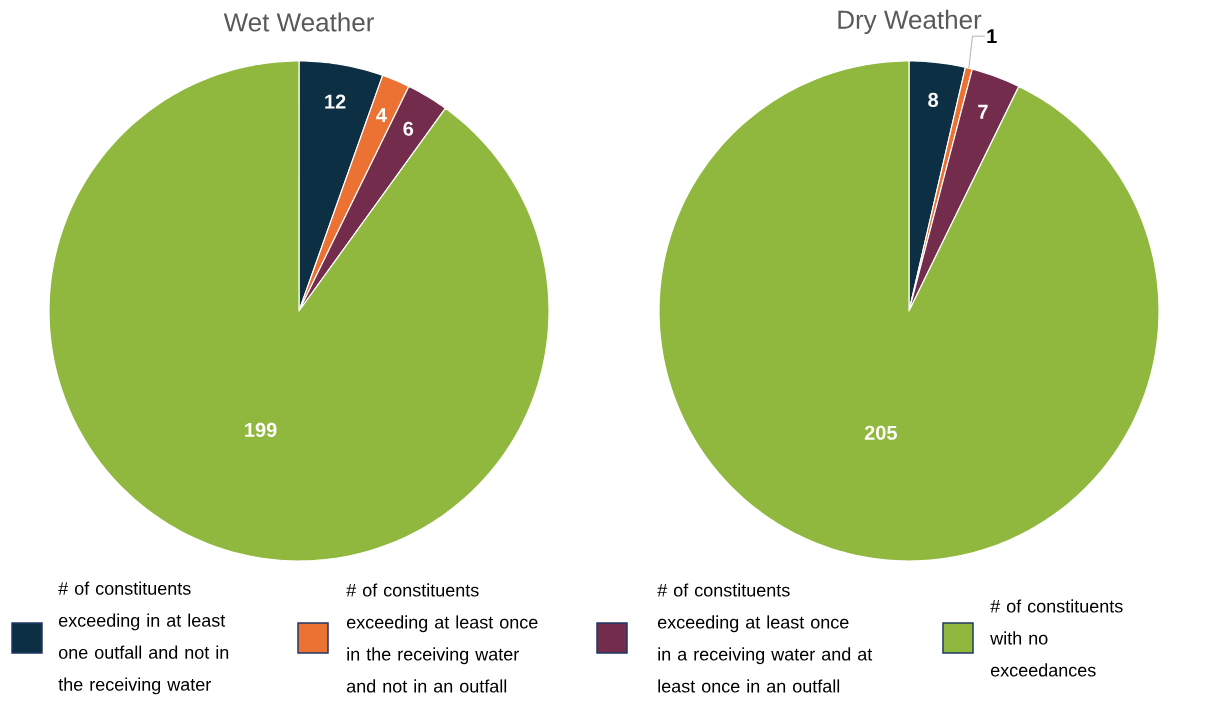 The width and height of the screenshot is (1206, 713). Describe the element at coordinates (1056, 638) in the screenshot. I see `legend-label: # of constituents with no exceedances` at that location.